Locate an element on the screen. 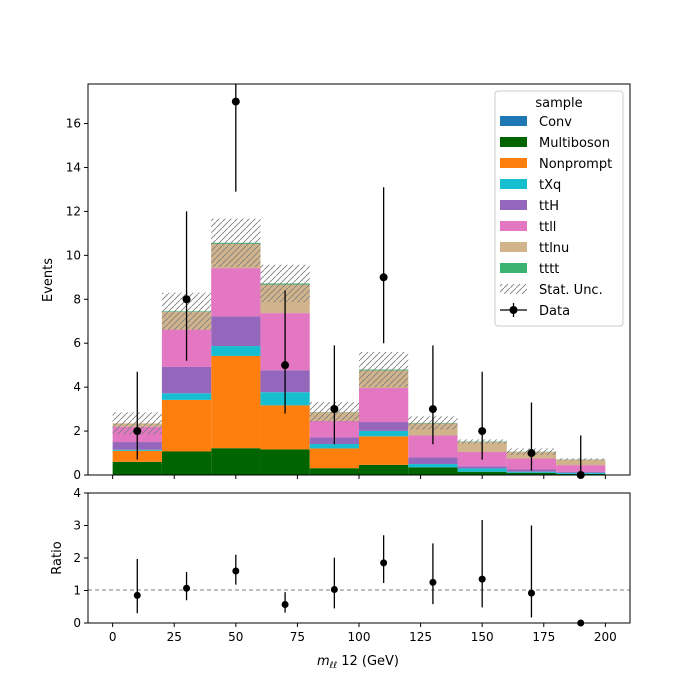 This screenshot has height=700, width=700. x-axis-label: mℓℓ 12 (GeV) is located at coordinates (358, 662).